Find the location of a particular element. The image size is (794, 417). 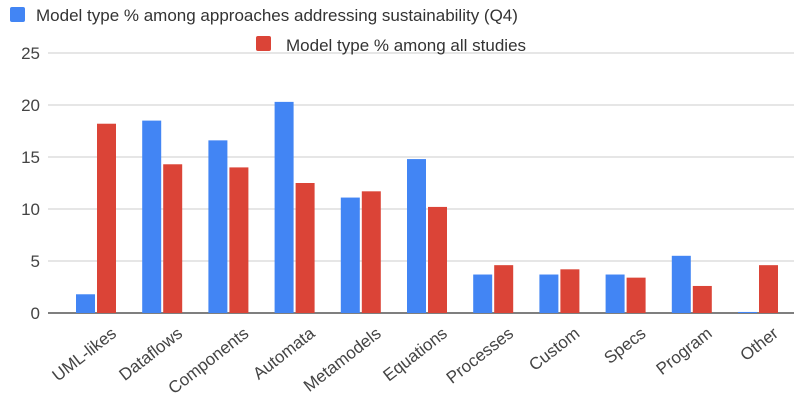

bar-all-studies-custom is located at coordinates (570, 291).